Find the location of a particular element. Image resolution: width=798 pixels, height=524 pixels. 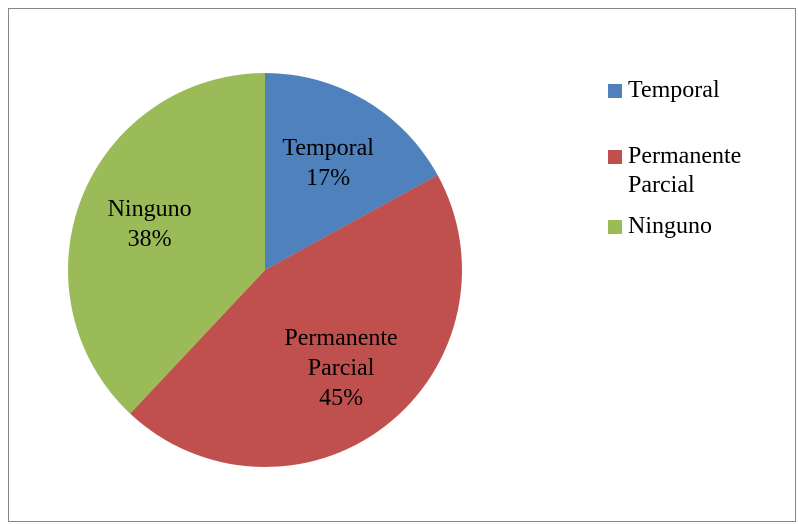

slice-label: Temporal 17% is located at coordinates (328, 163).